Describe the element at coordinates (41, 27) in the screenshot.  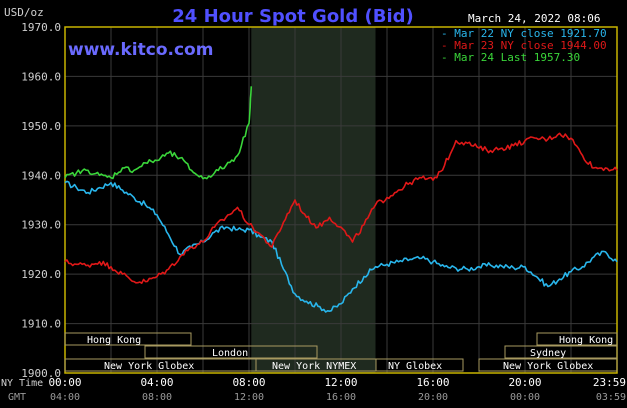
I see `y-tick-label-7: 1970.0` at that location.